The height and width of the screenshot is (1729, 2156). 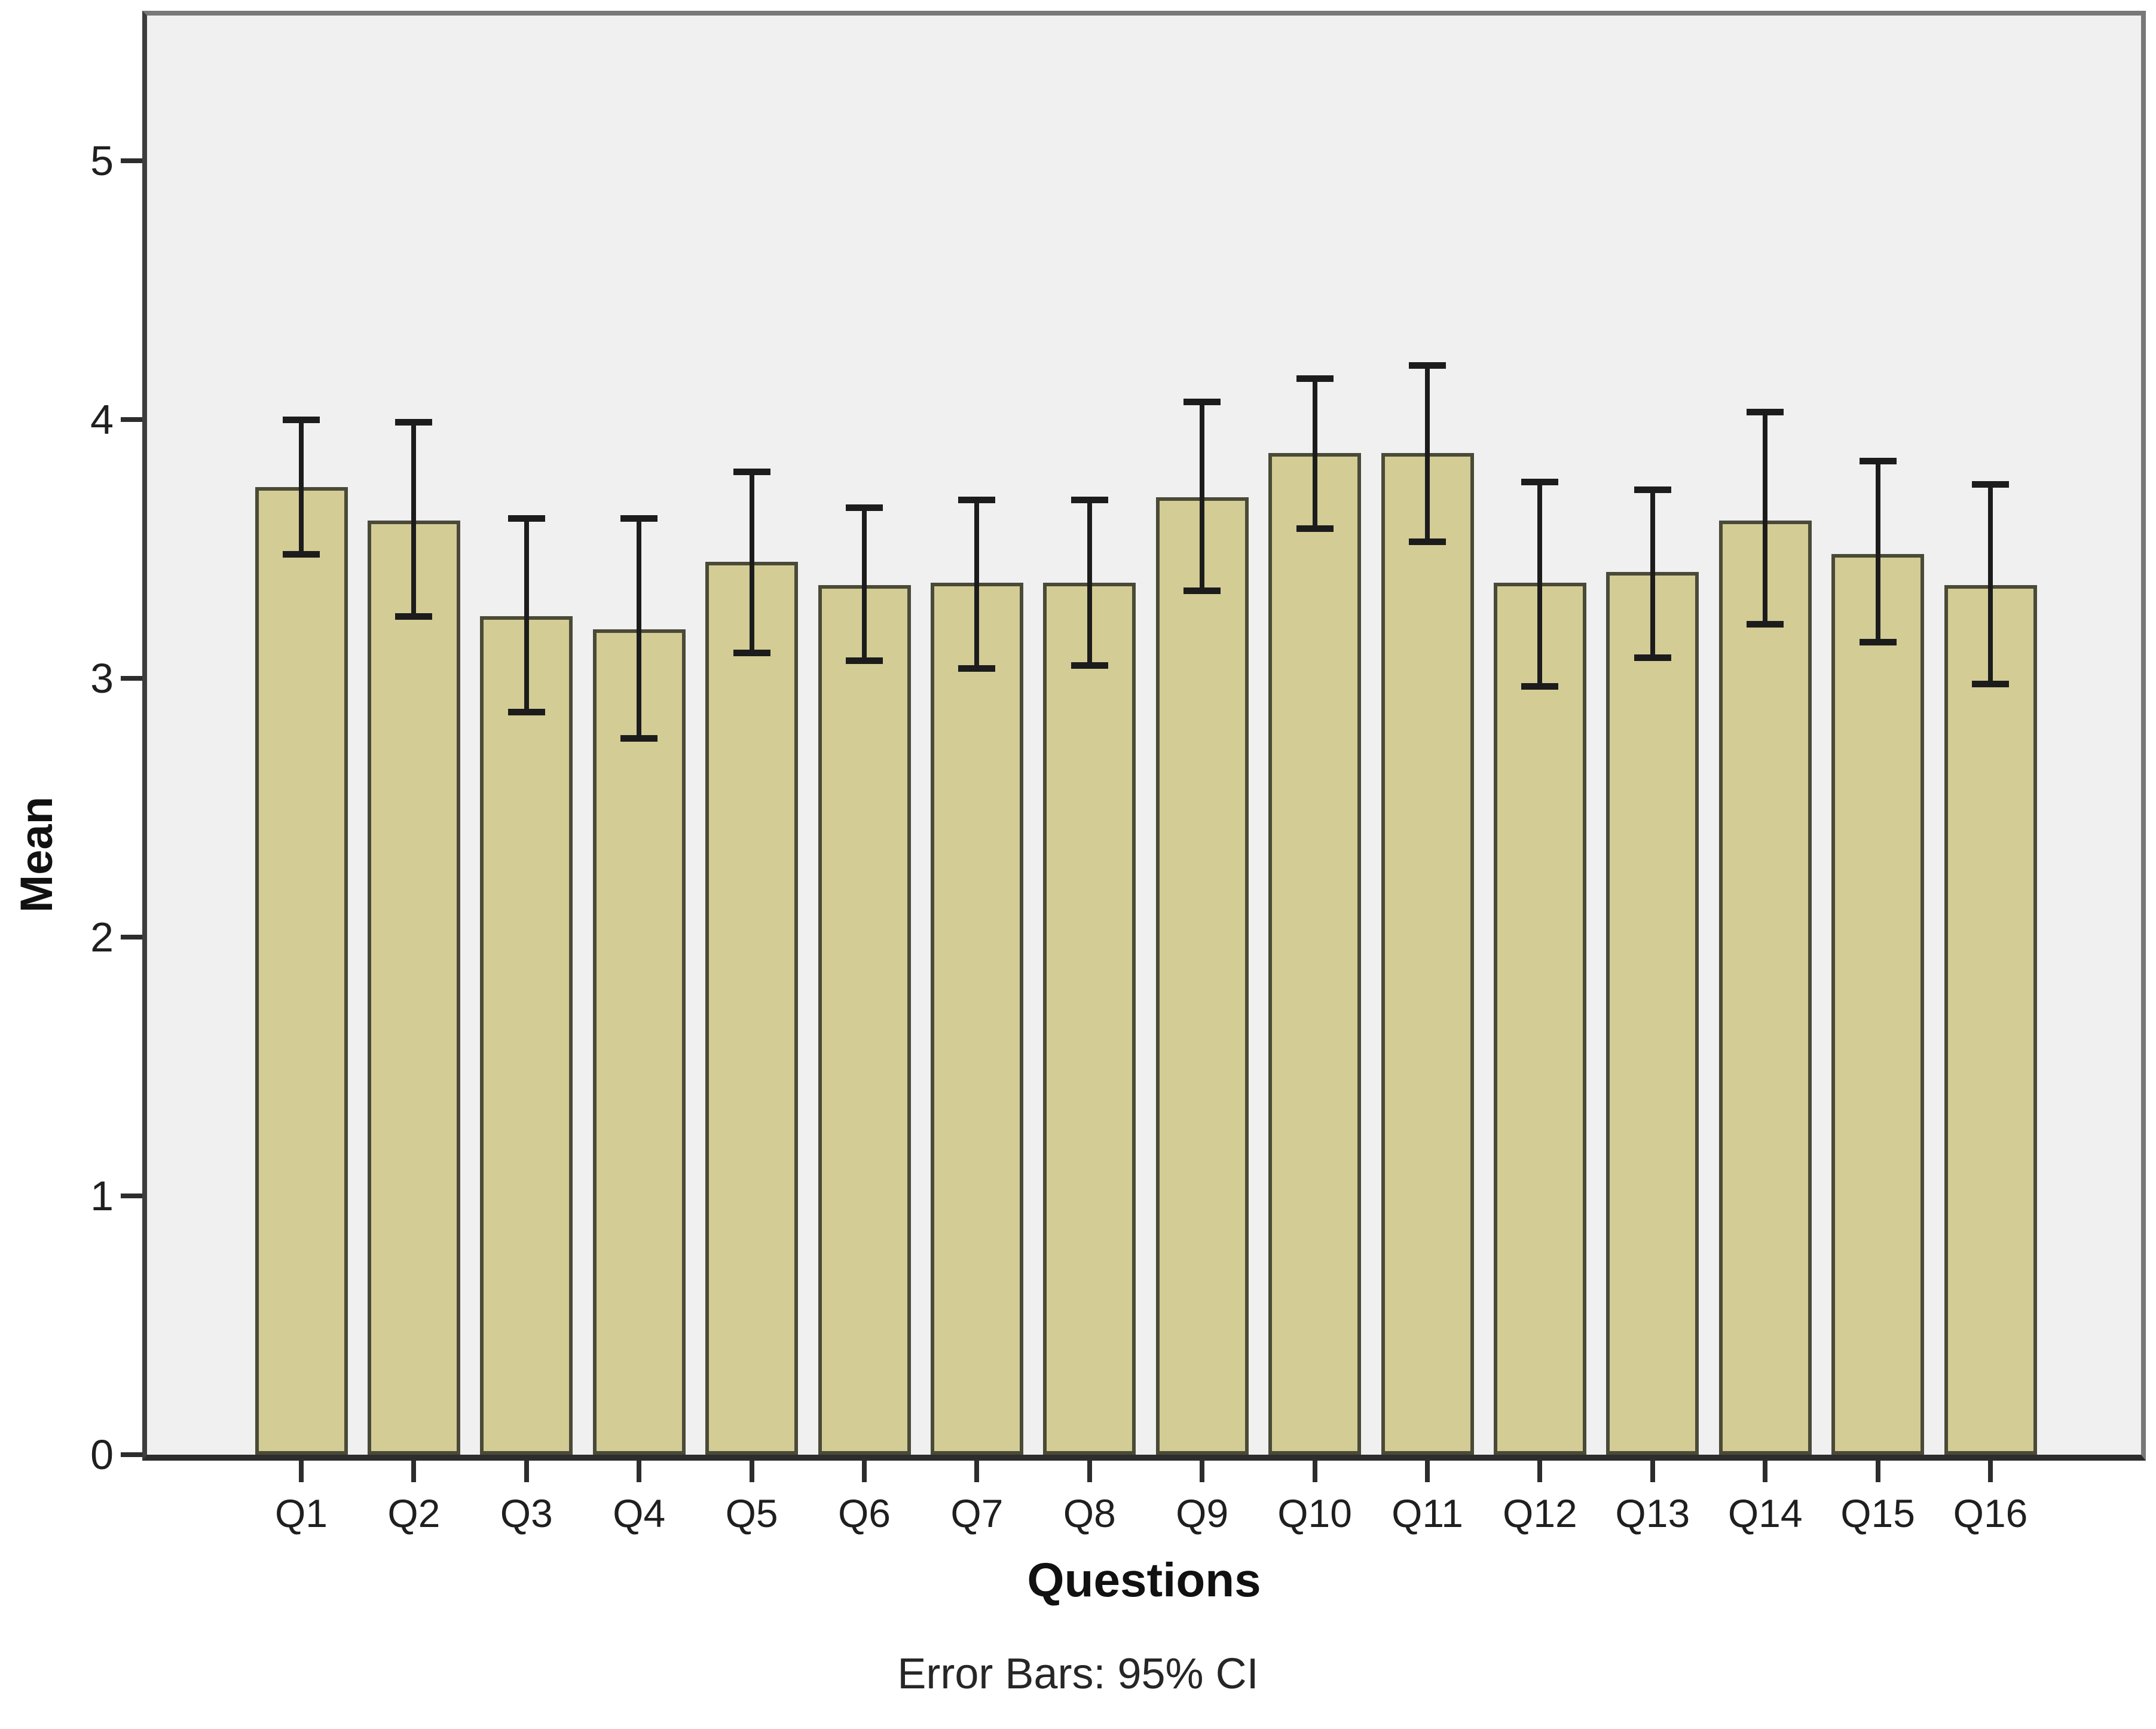 What do you see at coordinates (526, 518) in the screenshot?
I see `error-cap-top-Q3` at bounding box center [526, 518].